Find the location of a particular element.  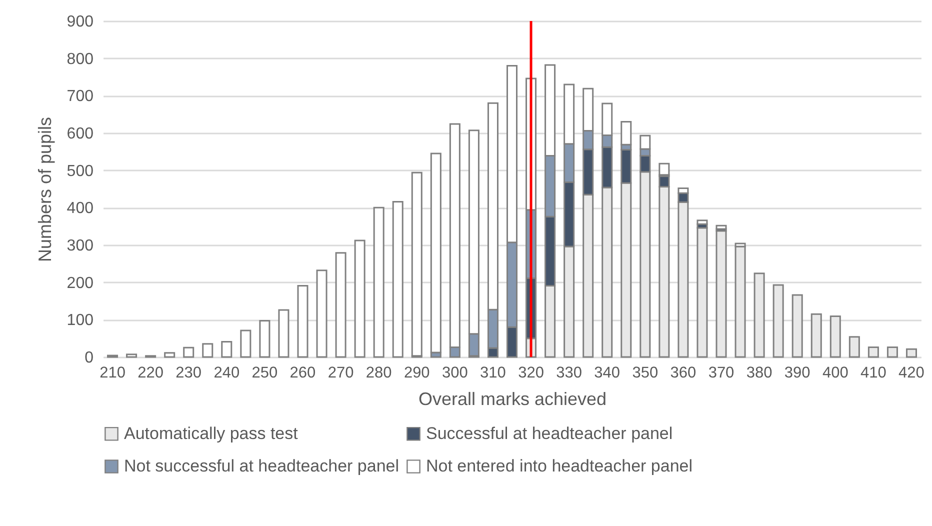

y-tick-label: 800 is located at coordinates (80, 59).